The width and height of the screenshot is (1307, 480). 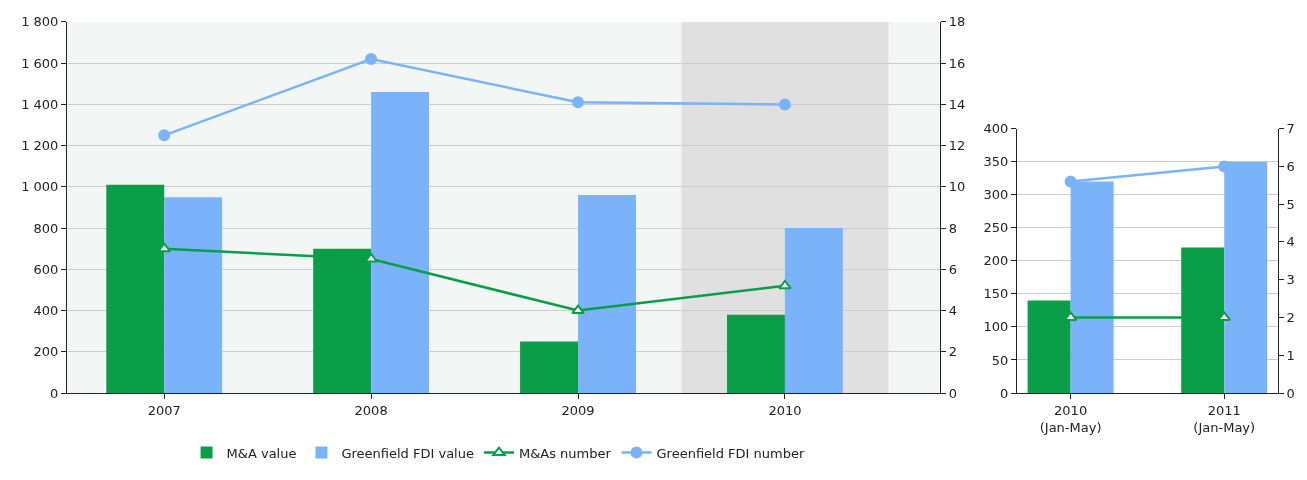 What do you see at coordinates (957, 63) in the screenshot?
I see `y2-tick-label: 16` at bounding box center [957, 63].